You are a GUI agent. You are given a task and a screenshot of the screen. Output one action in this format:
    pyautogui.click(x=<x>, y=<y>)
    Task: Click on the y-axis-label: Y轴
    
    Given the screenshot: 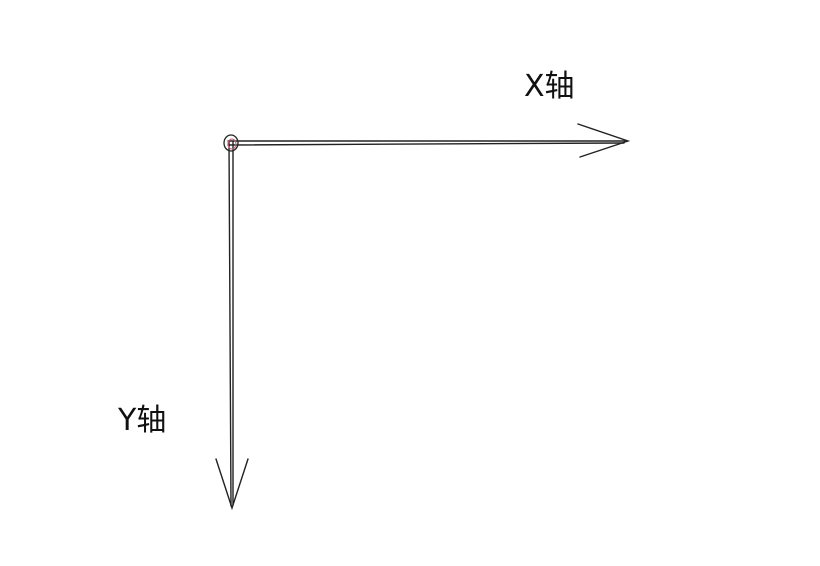 What is the action you would take?
    pyautogui.click(x=142, y=421)
    